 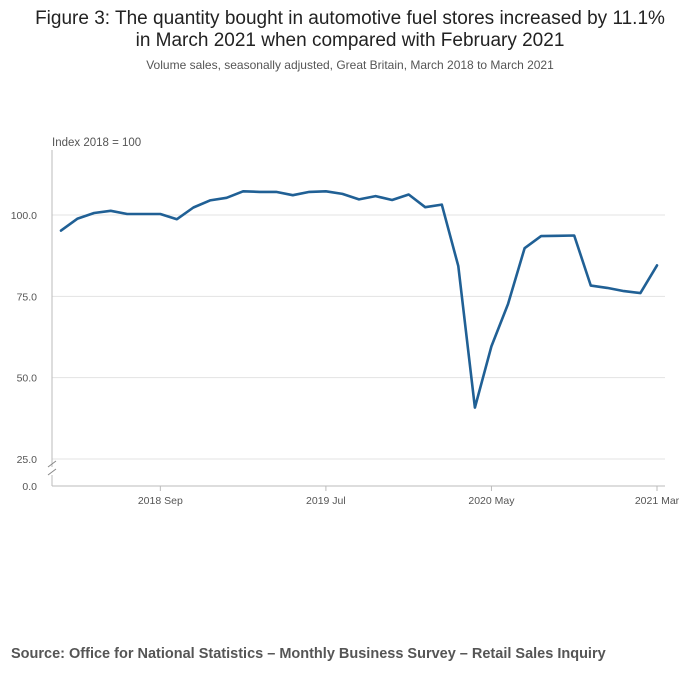 I want to click on y-tick-label: 100.0, so click(x=24, y=216).